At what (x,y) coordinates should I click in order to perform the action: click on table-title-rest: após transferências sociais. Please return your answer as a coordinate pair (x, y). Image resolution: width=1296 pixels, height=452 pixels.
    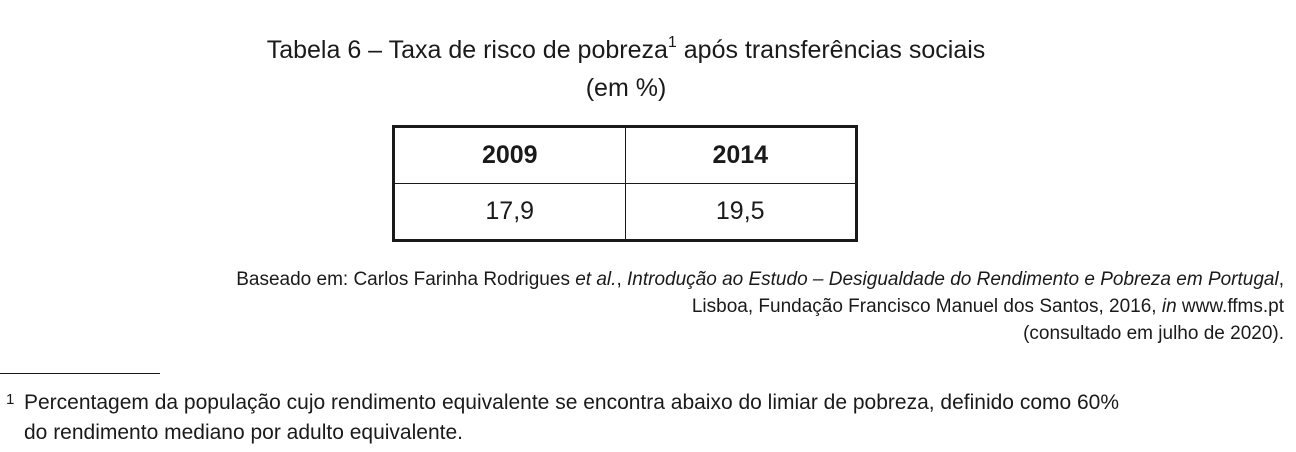
    Looking at the image, I should click on (831, 50).